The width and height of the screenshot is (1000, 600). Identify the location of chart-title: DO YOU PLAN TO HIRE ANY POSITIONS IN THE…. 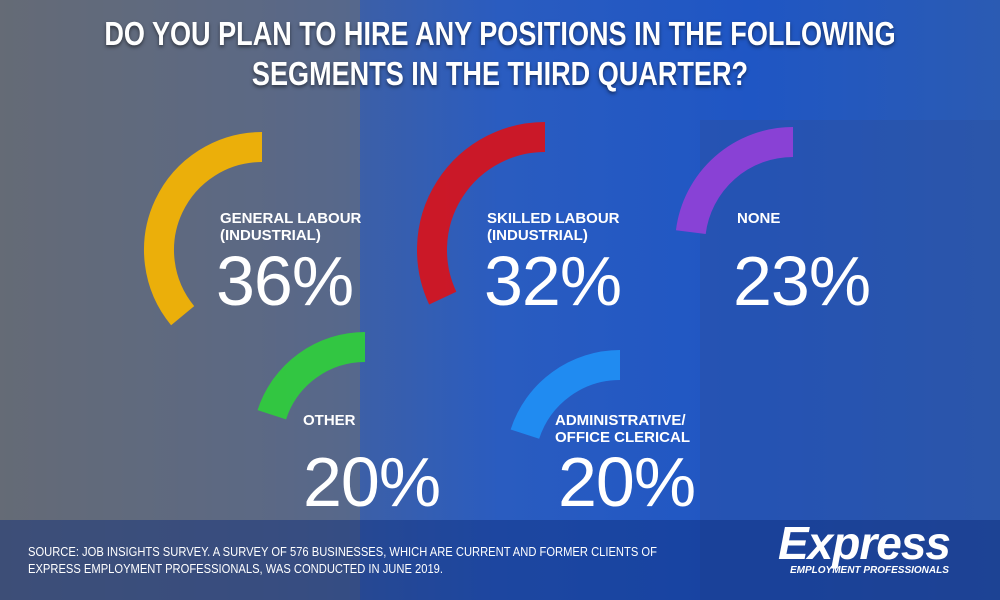
(500, 53).